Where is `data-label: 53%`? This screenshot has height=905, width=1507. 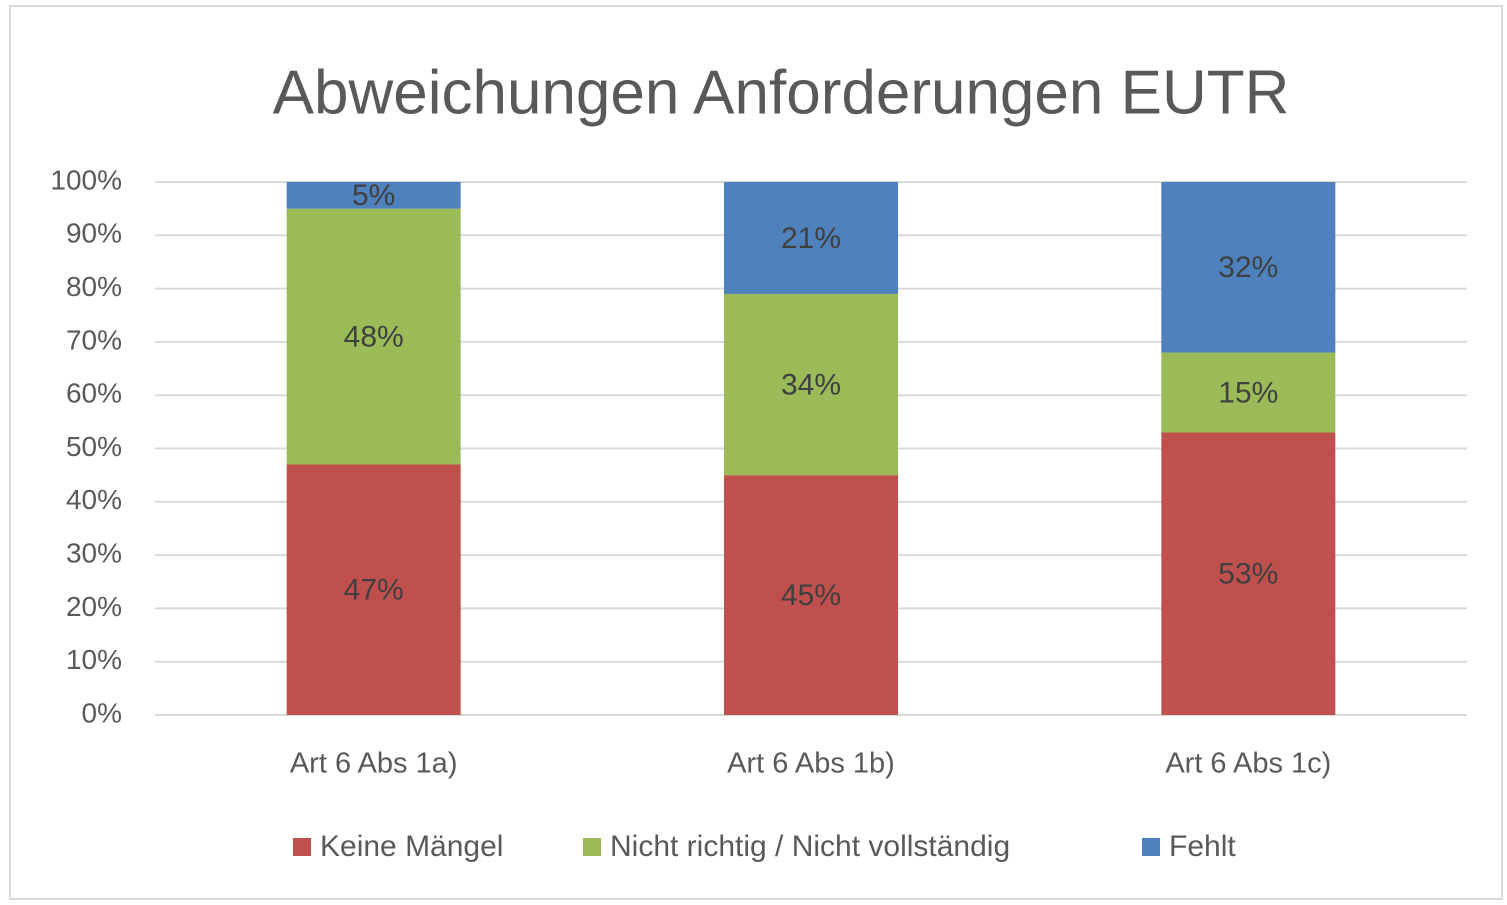
data-label: 53% is located at coordinates (1248, 574).